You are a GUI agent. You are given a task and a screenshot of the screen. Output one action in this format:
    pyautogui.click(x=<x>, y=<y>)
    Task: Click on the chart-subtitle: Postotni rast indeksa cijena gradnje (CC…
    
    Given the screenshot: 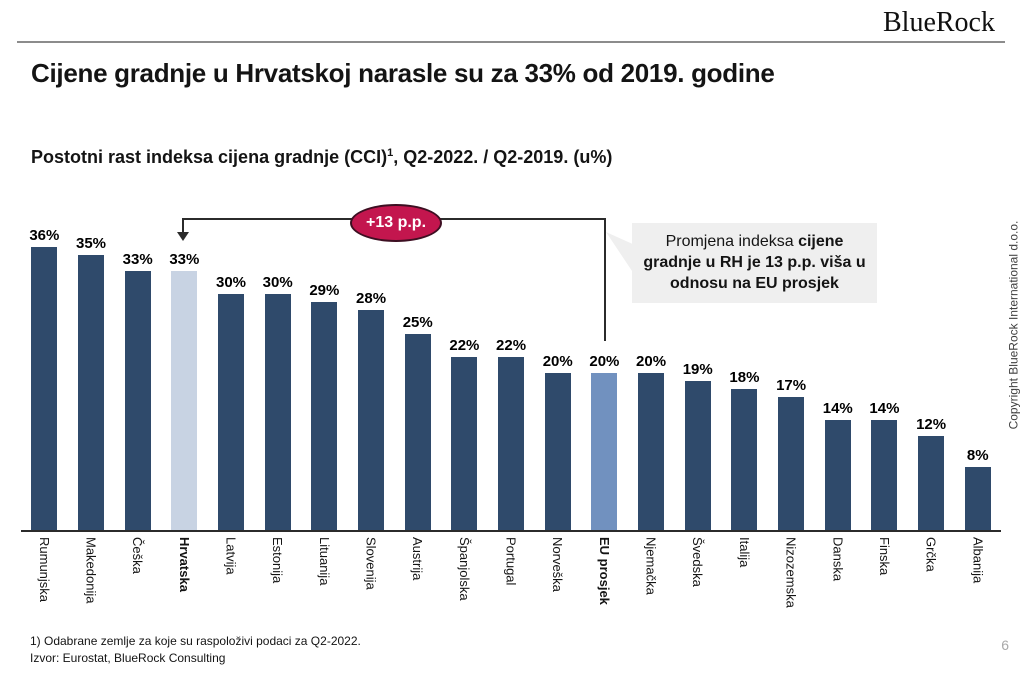 What is the action you would take?
    pyautogui.click(x=321, y=157)
    